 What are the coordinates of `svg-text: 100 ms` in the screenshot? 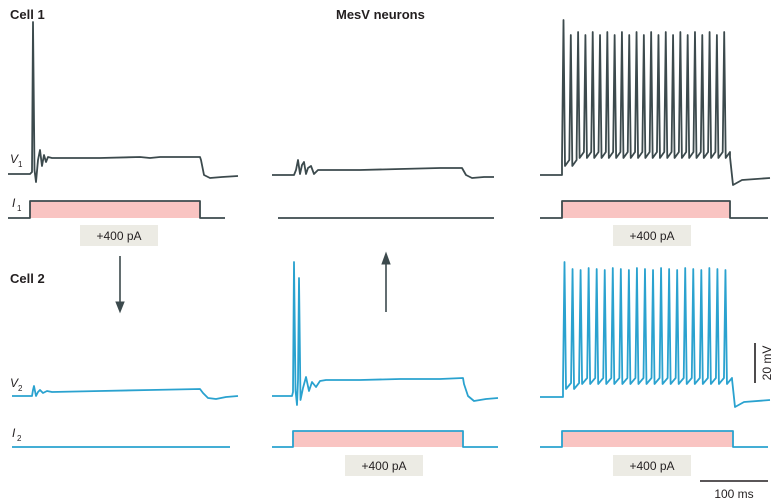 It's located at (733, 494).